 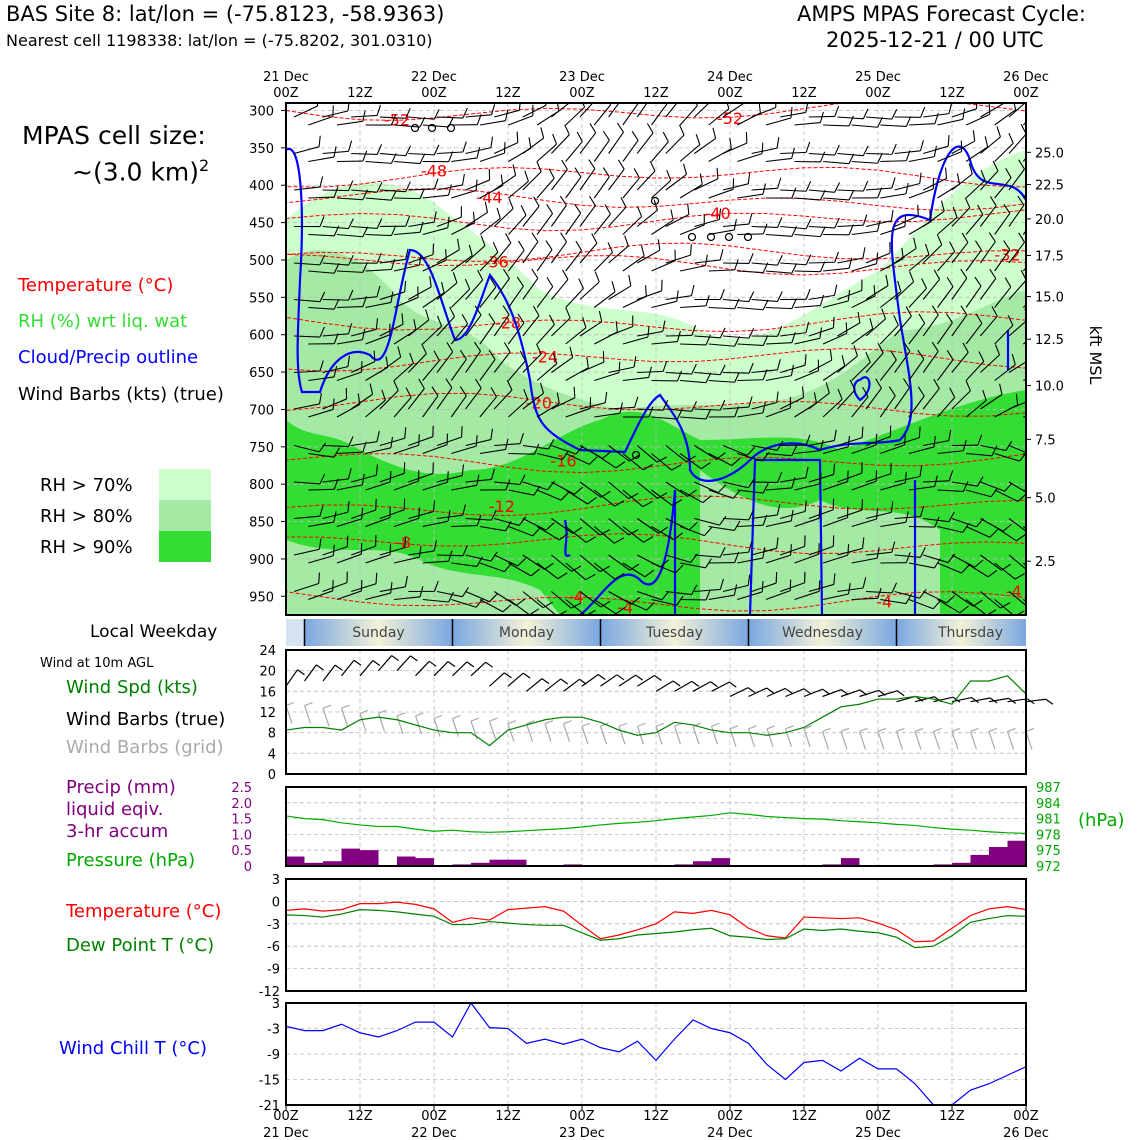 What do you see at coordinates (730, 77) in the screenshot?
I see `top-date-label: 24 Dec` at bounding box center [730, 77].